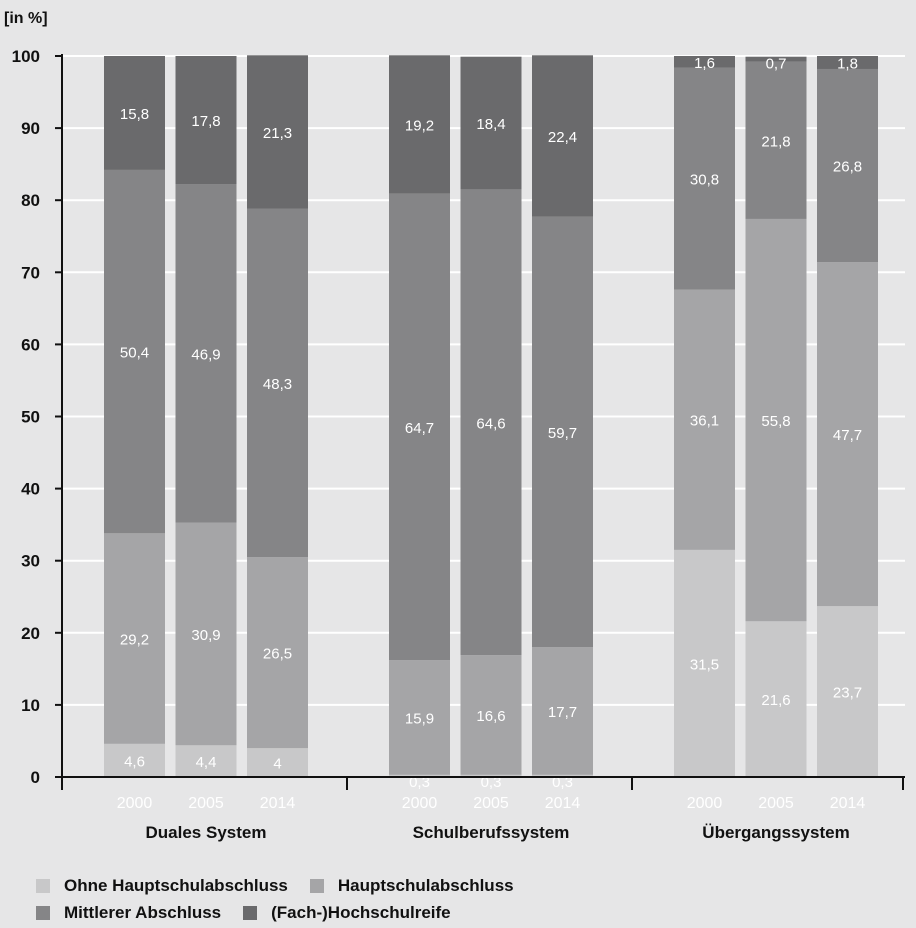 This screenshot has height=928, width=916. I want to click on data-label: 36,1, so click(704, 421).